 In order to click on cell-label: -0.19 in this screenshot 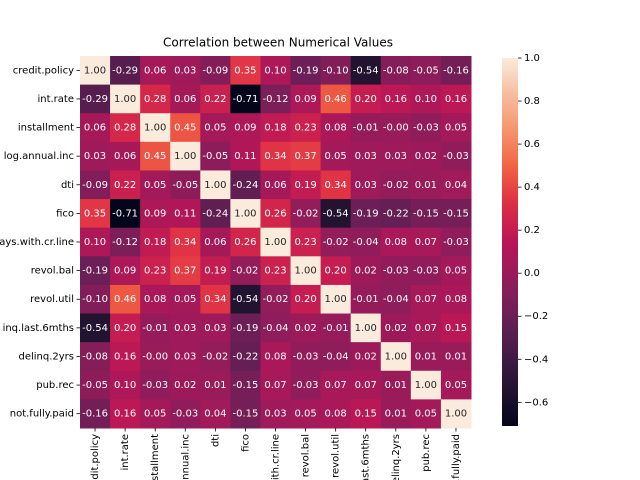, I will do `click(306, 70)`.